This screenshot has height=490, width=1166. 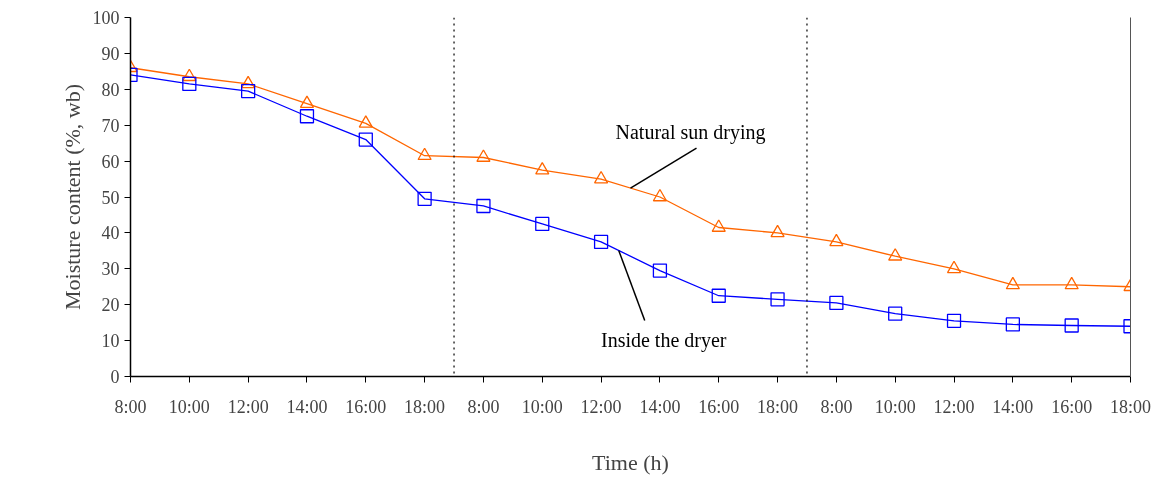 What do you see at coordinates (110, 89) in the screenshot?
I see `y-tick-label: 80` at bounding box center [110, 89].